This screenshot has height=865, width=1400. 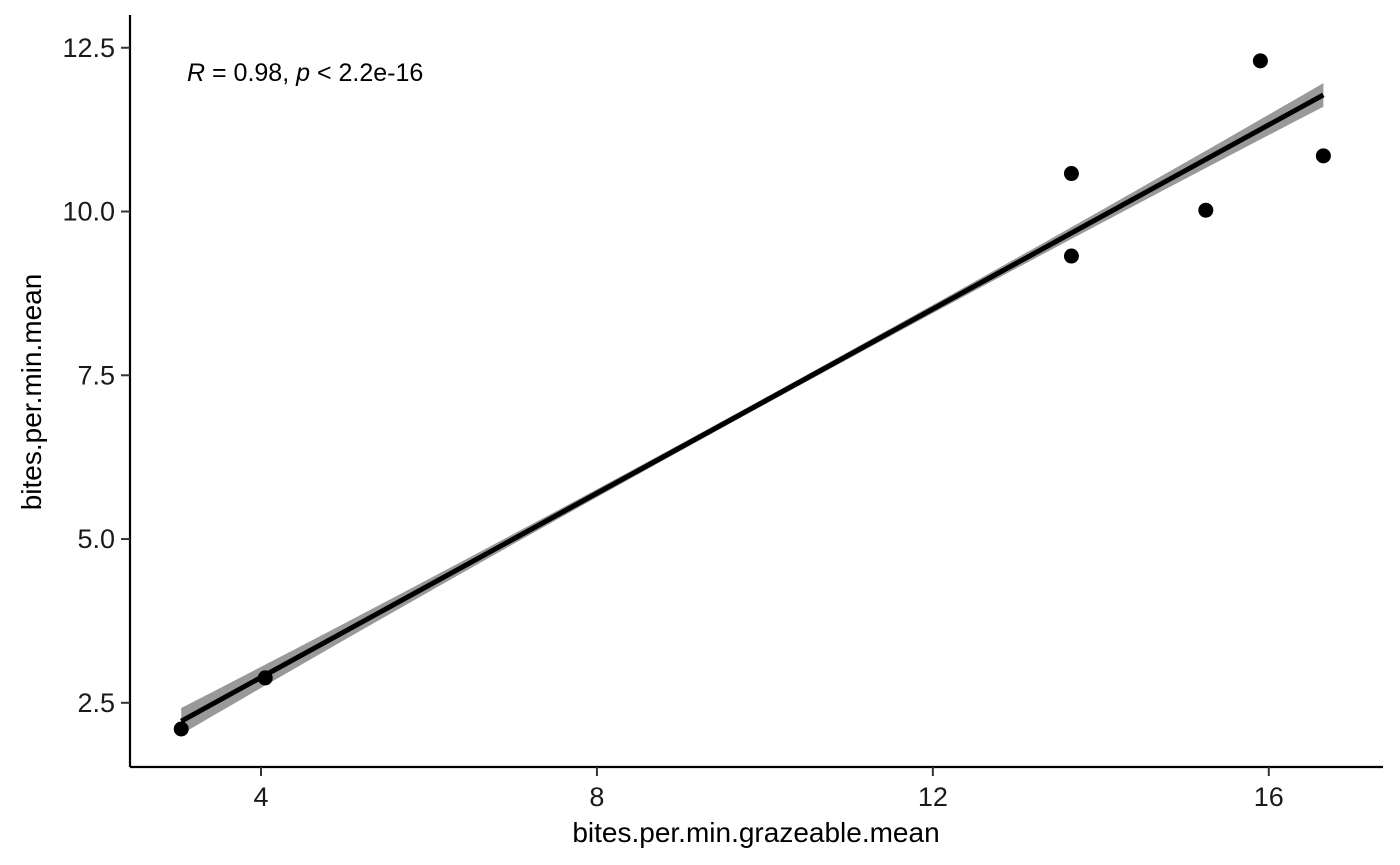 What do you see at coordinates (302, 73) in the screenshot?
I see `p-symbol: p` at bounding box center [302, 73].